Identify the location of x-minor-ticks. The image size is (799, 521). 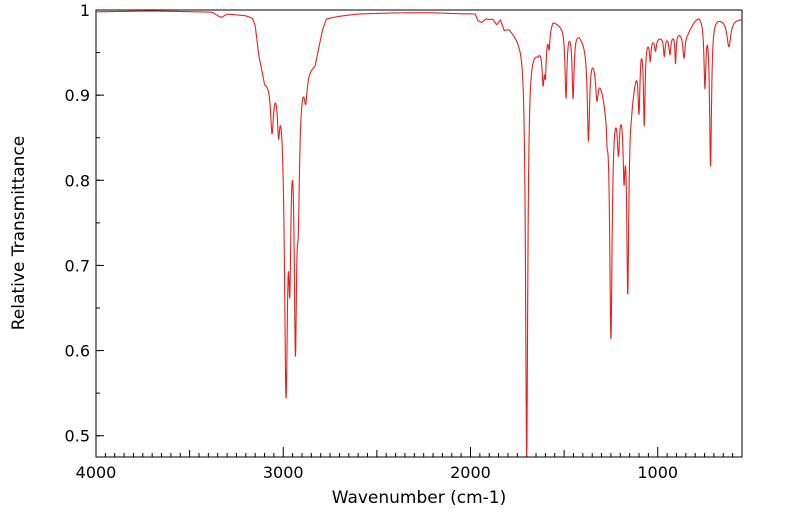
(419, 453).